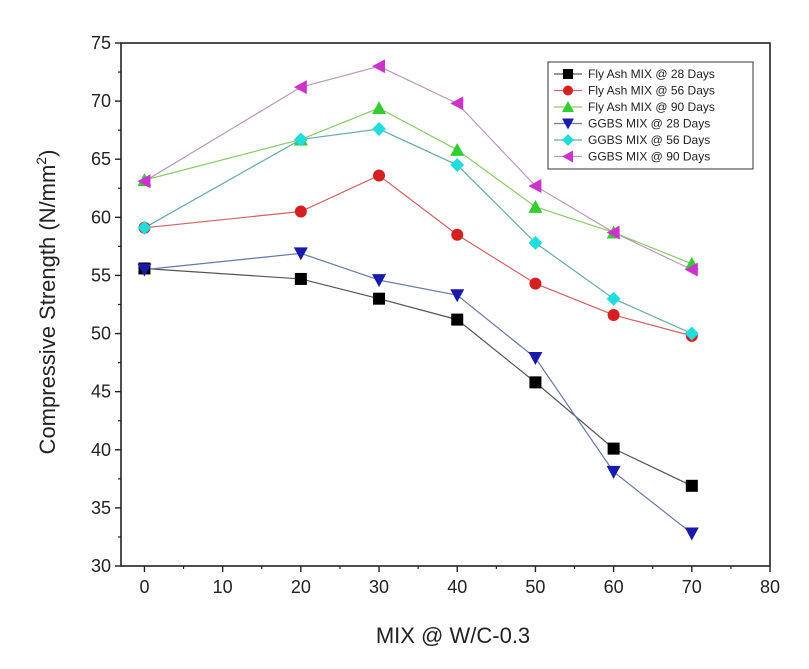  I want to click on y-axis-title: Compressive Strength (N/mm2), so click(46, 302).